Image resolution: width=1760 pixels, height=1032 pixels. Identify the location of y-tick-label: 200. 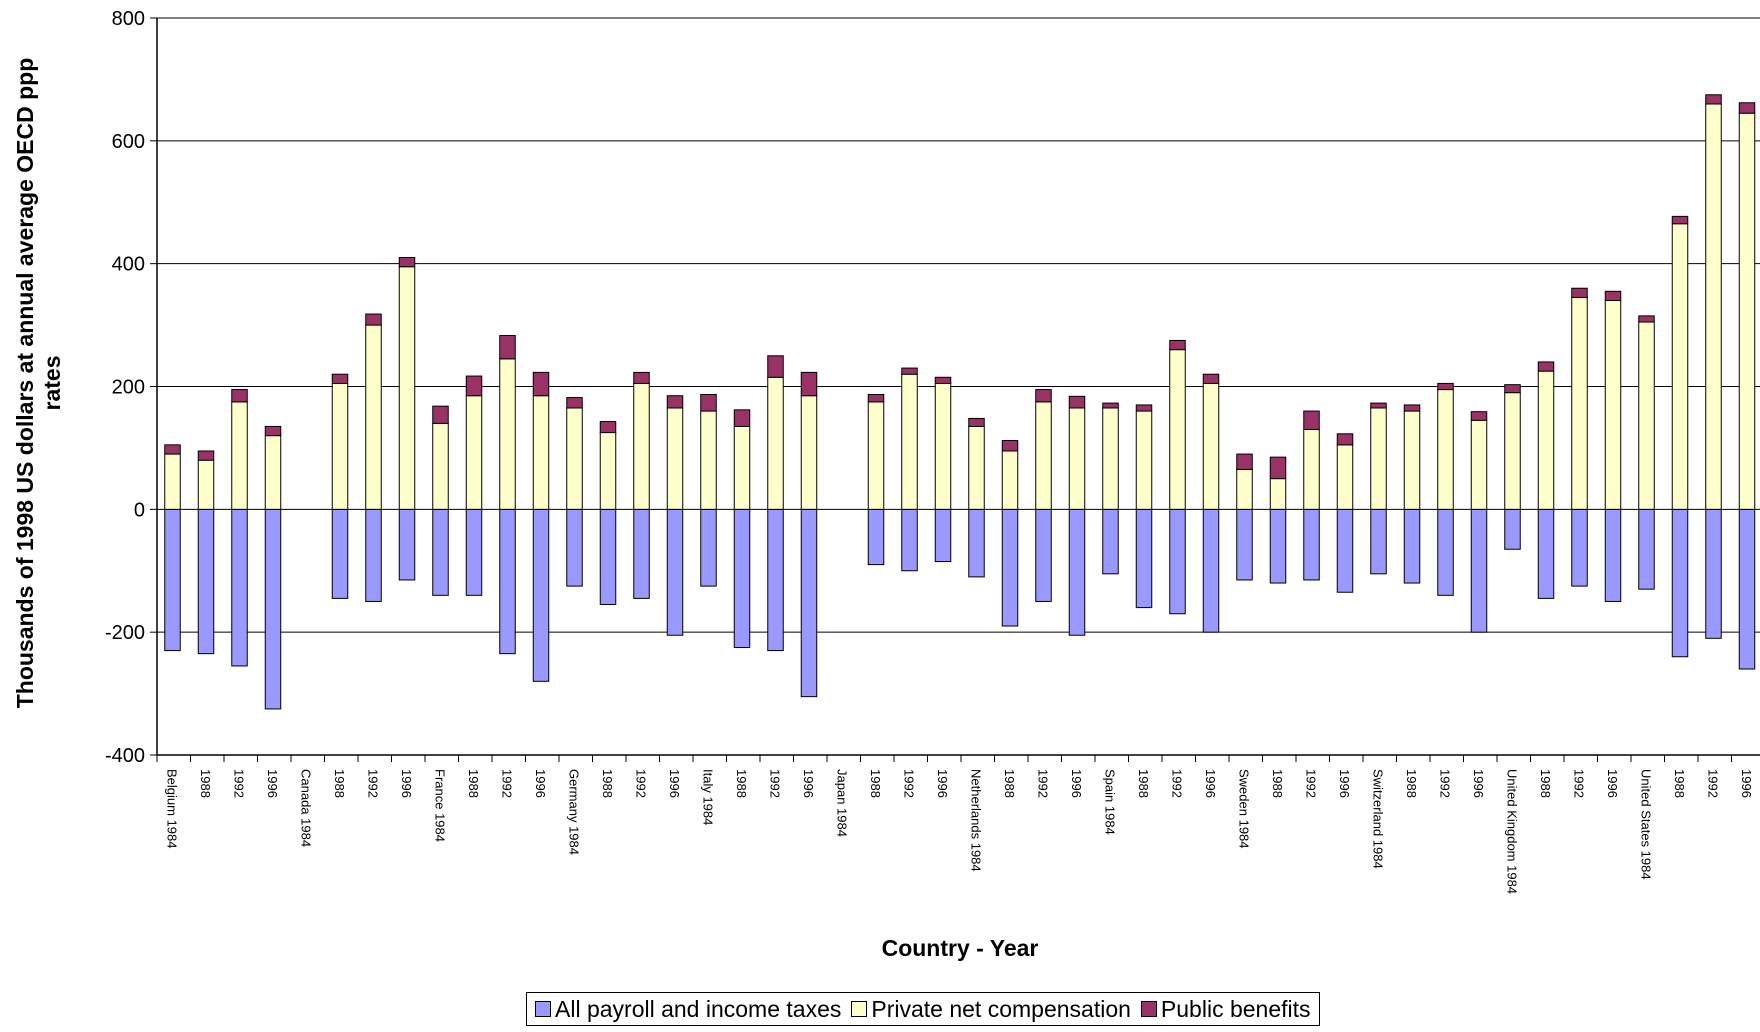
(128, 388).